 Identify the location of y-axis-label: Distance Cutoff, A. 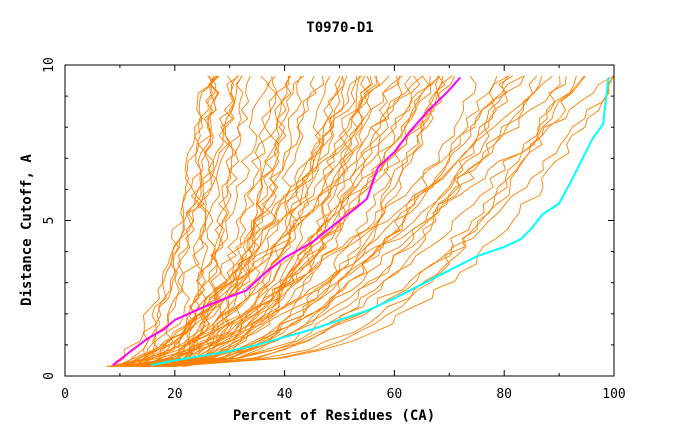
(27, 230).